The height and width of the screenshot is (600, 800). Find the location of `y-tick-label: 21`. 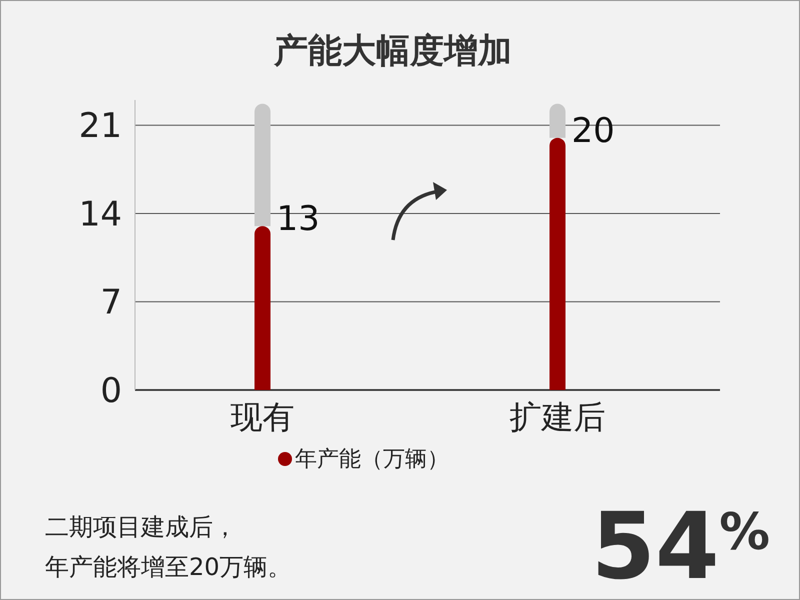

y-tick-label: 21 is located at coordinates (100, 126).